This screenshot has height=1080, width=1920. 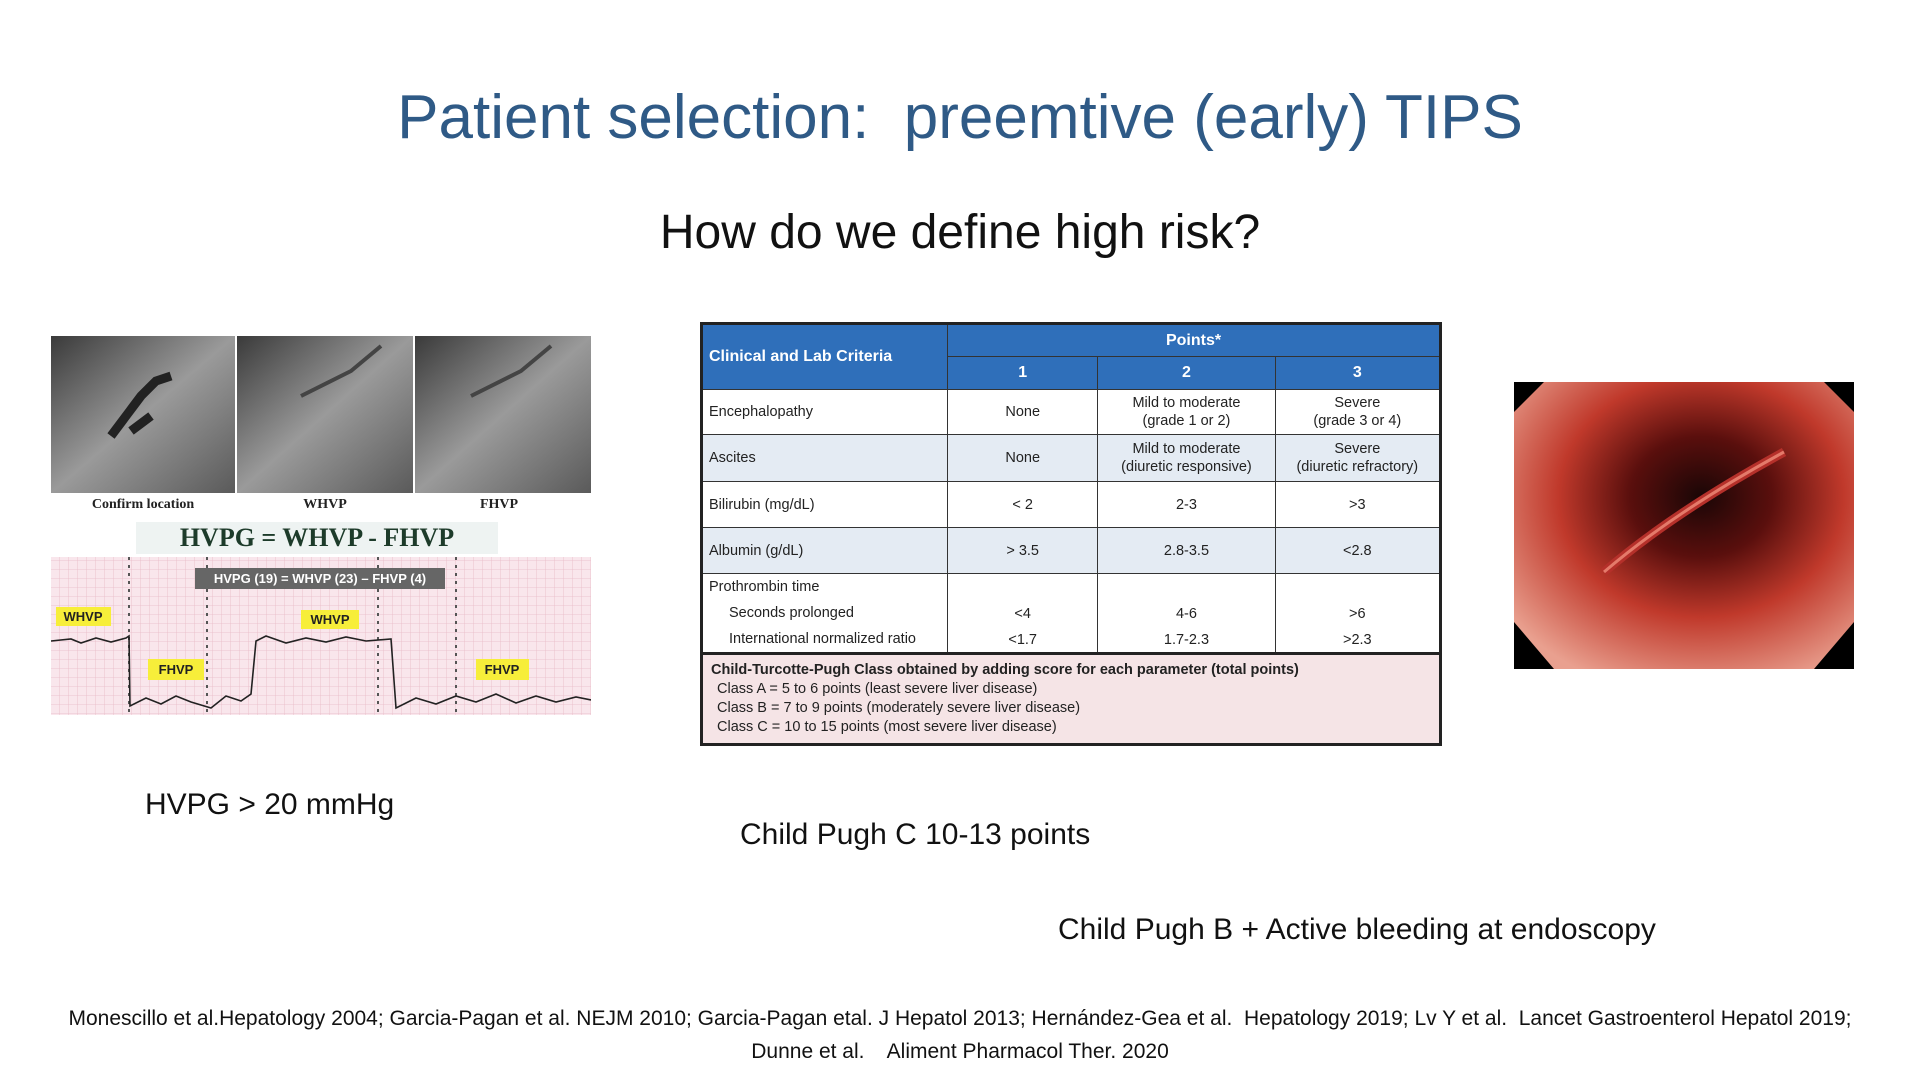 I want to click on table-cell: < 2, so click(x=1023, y=504).